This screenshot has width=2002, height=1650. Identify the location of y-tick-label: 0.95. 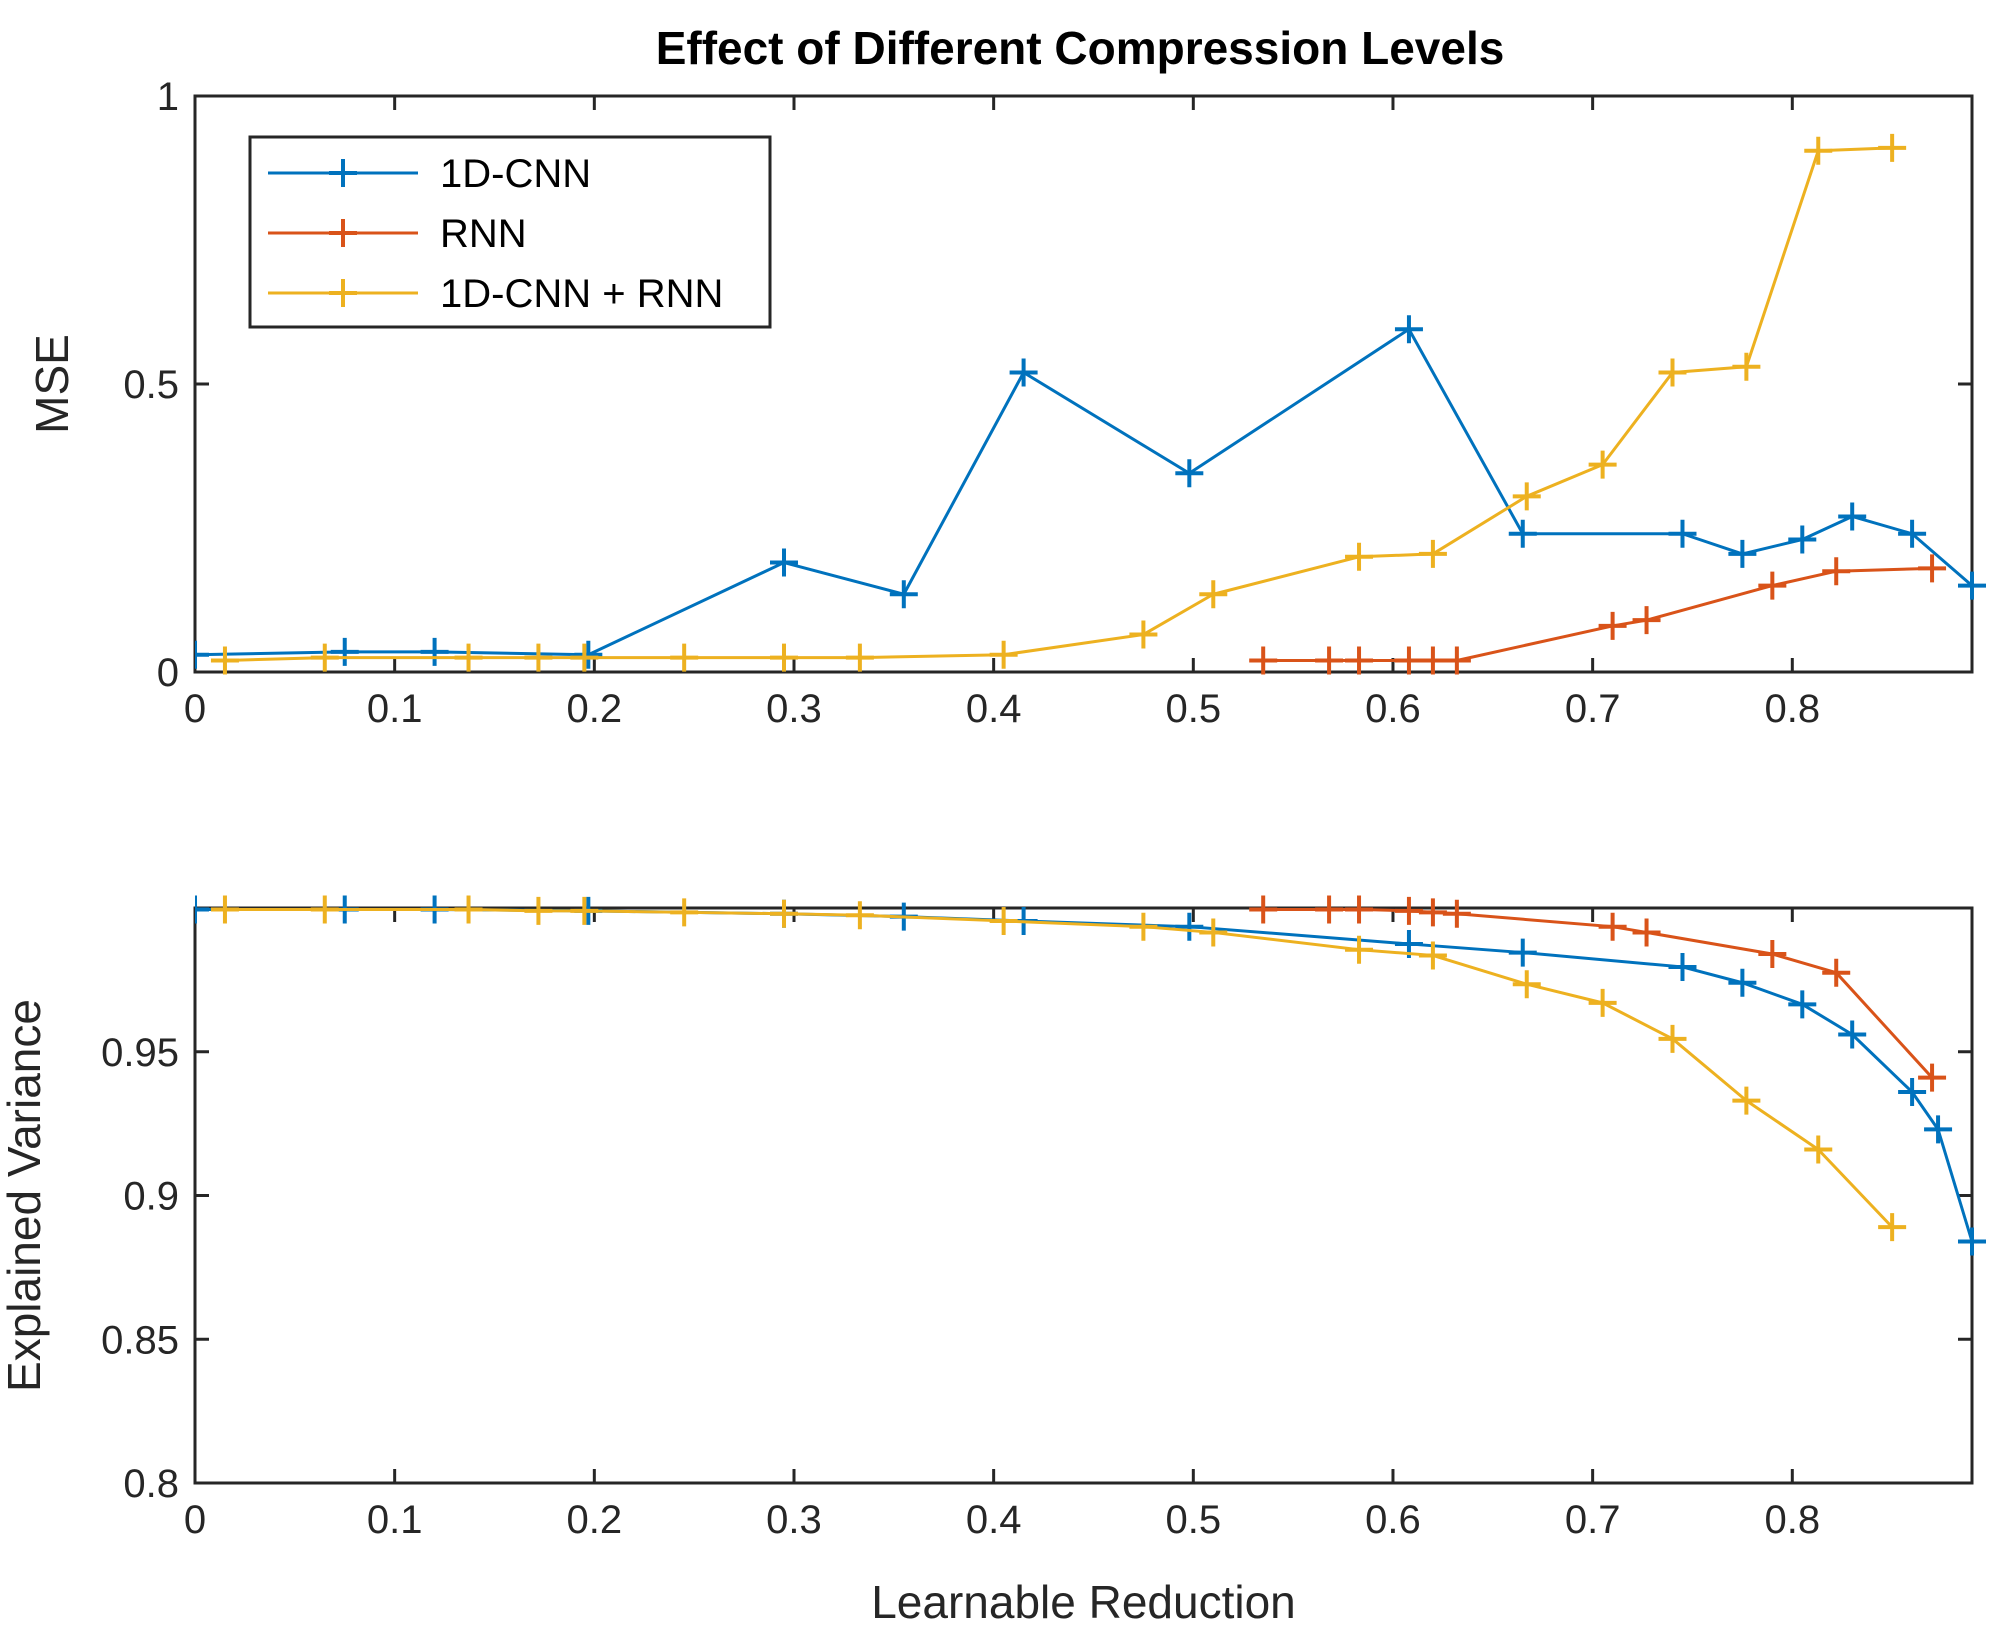
(140, 1053).